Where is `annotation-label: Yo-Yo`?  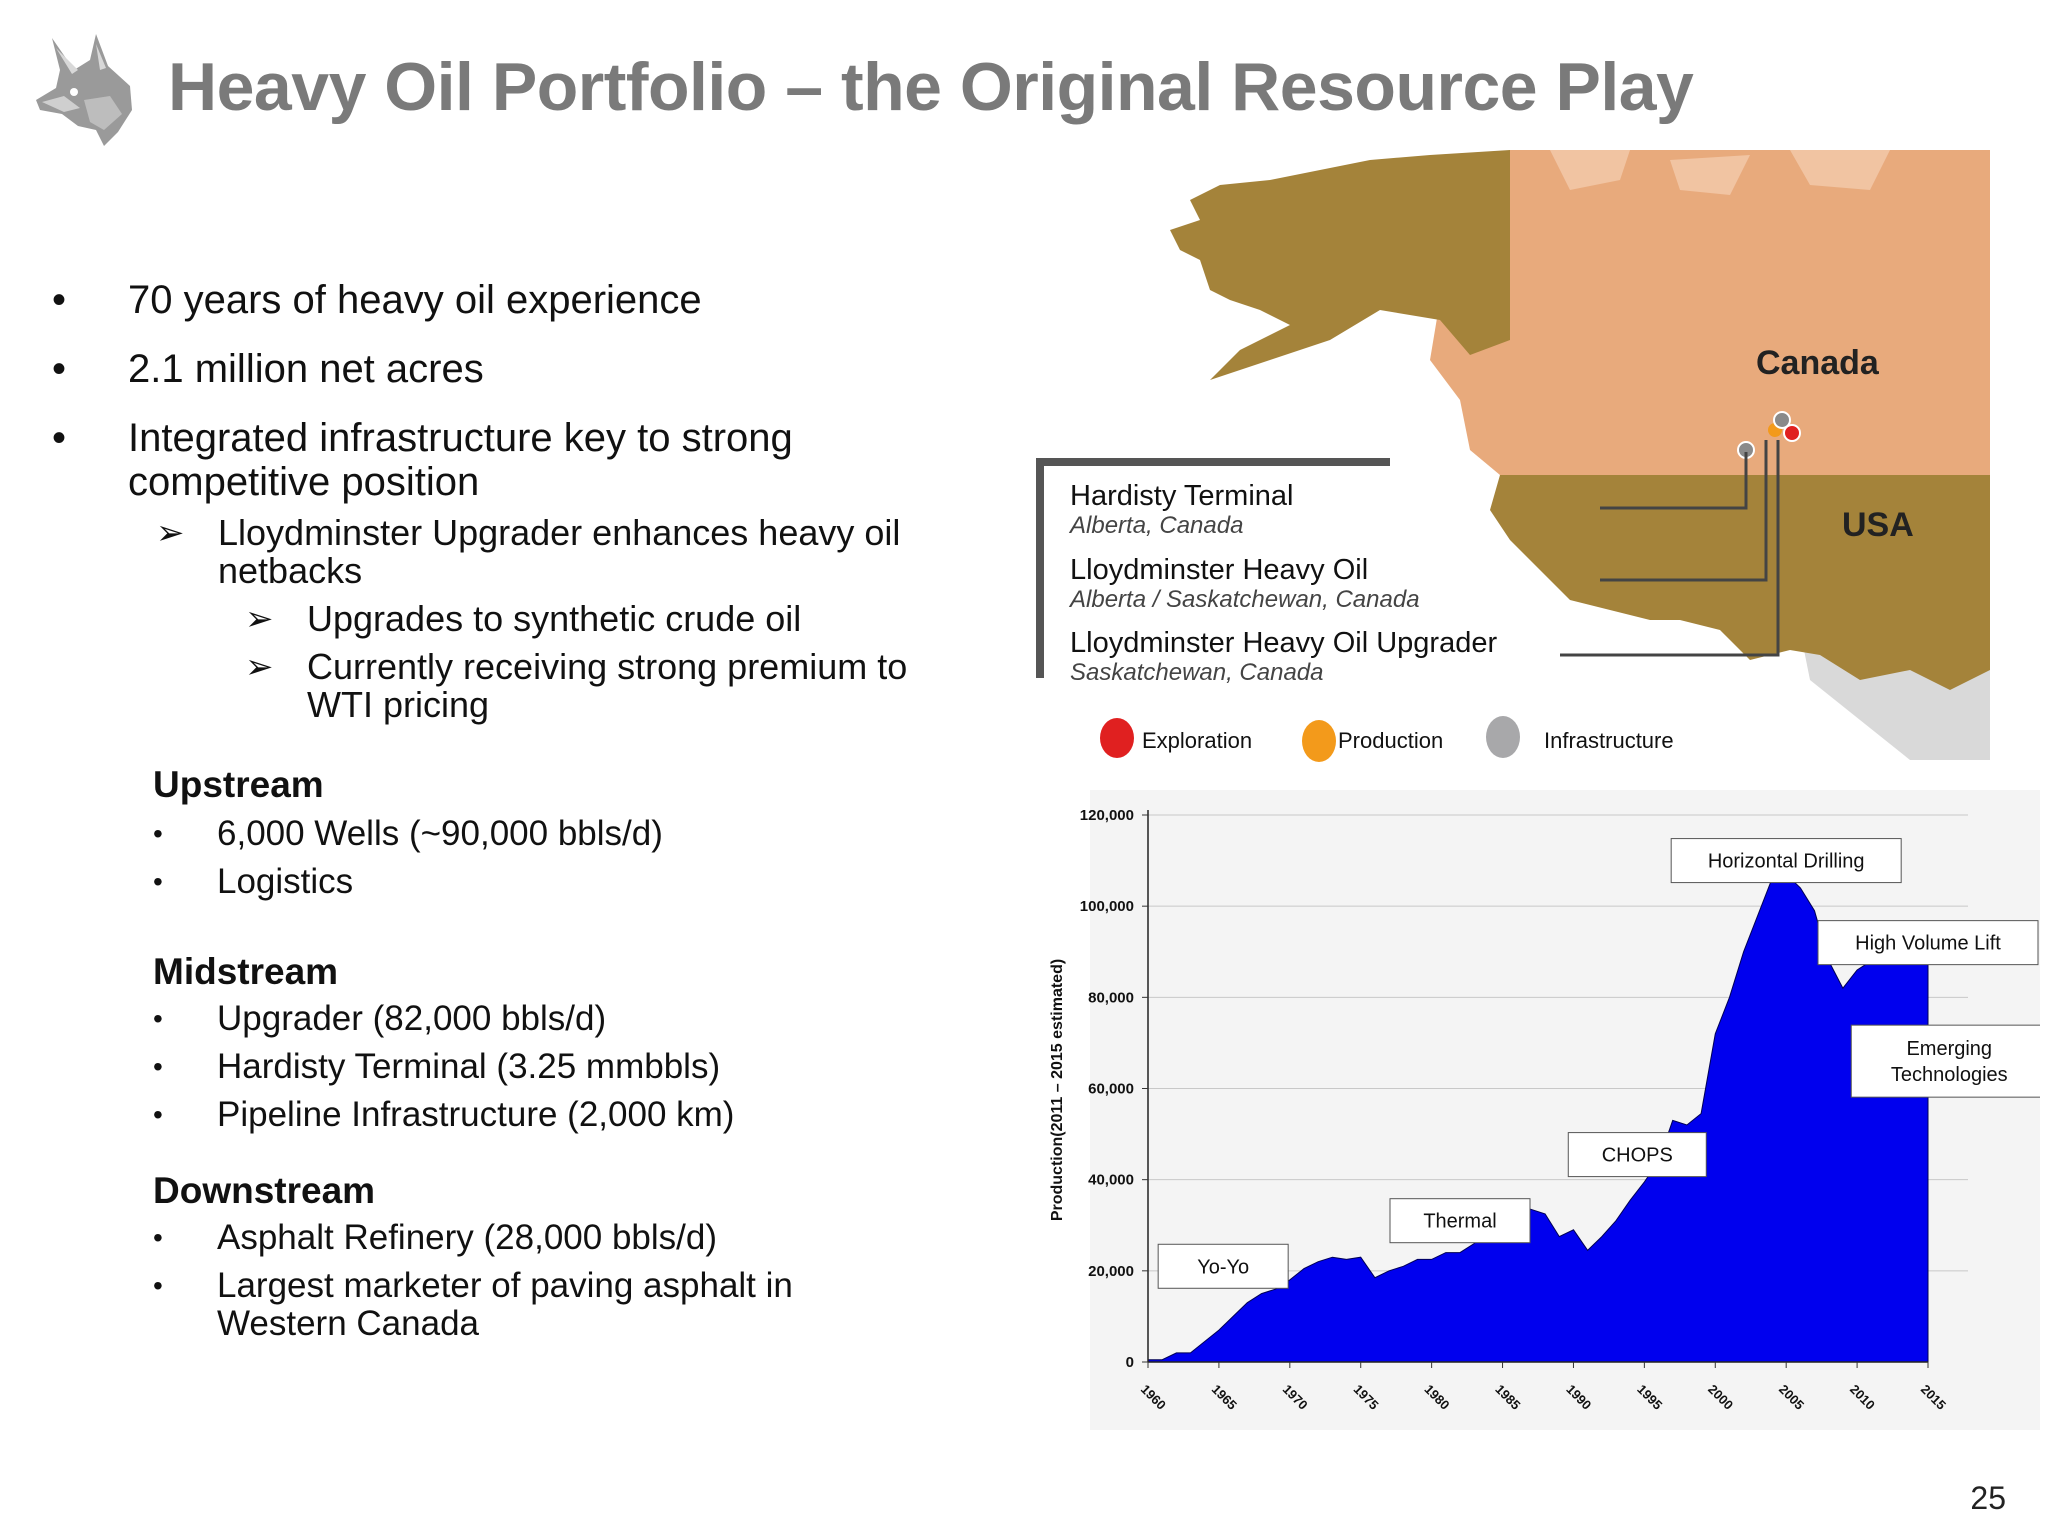
annotation-label: Yo-Yo is located at coordinates (1223, 1267).